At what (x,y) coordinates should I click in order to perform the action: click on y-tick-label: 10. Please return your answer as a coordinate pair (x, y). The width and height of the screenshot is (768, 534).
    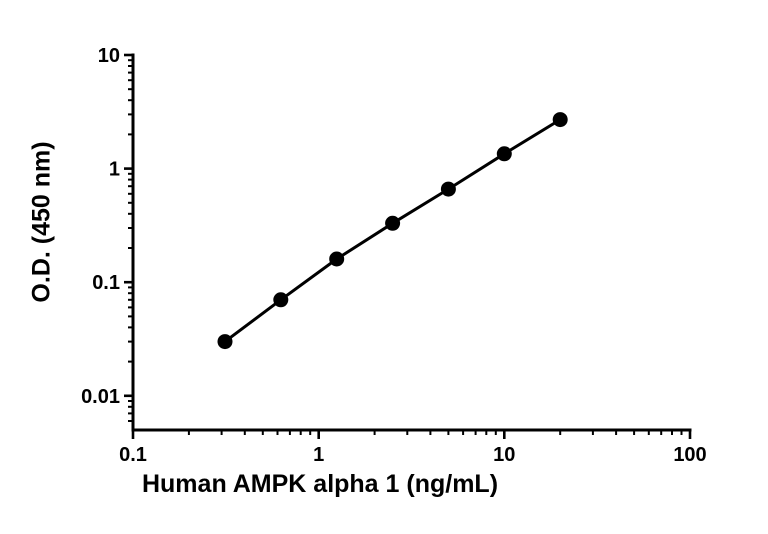
    Looking at the image, I should click on (109, 56).